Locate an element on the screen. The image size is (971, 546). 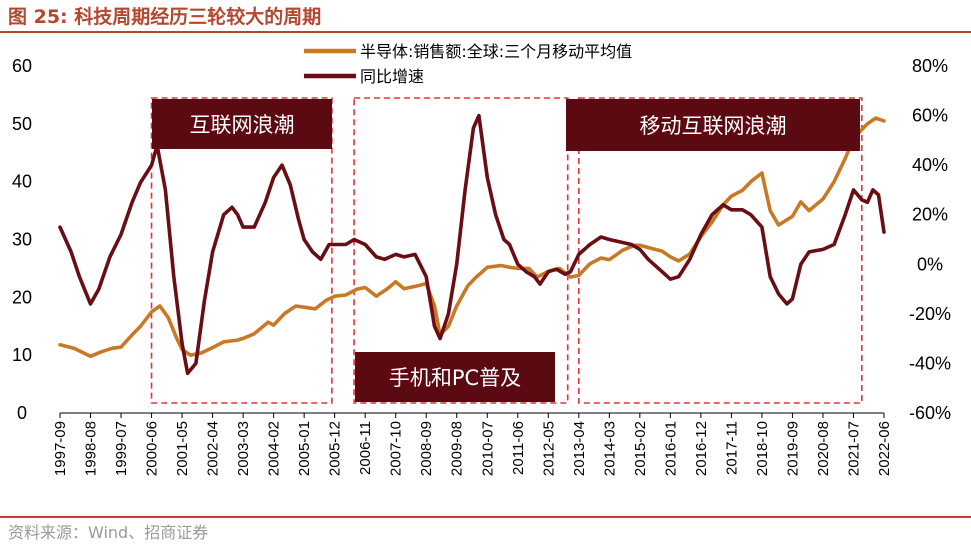
y-right-tick-label: 0% is located at coordinates (930, 264).